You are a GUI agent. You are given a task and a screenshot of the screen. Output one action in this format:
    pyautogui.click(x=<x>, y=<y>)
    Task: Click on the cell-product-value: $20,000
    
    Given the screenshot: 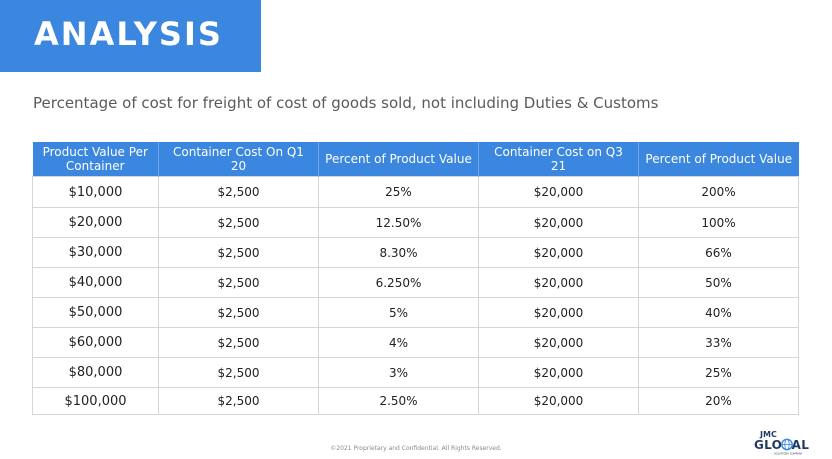 What is the action you would take?
    pyautogui.click(x=95, y=222)
    